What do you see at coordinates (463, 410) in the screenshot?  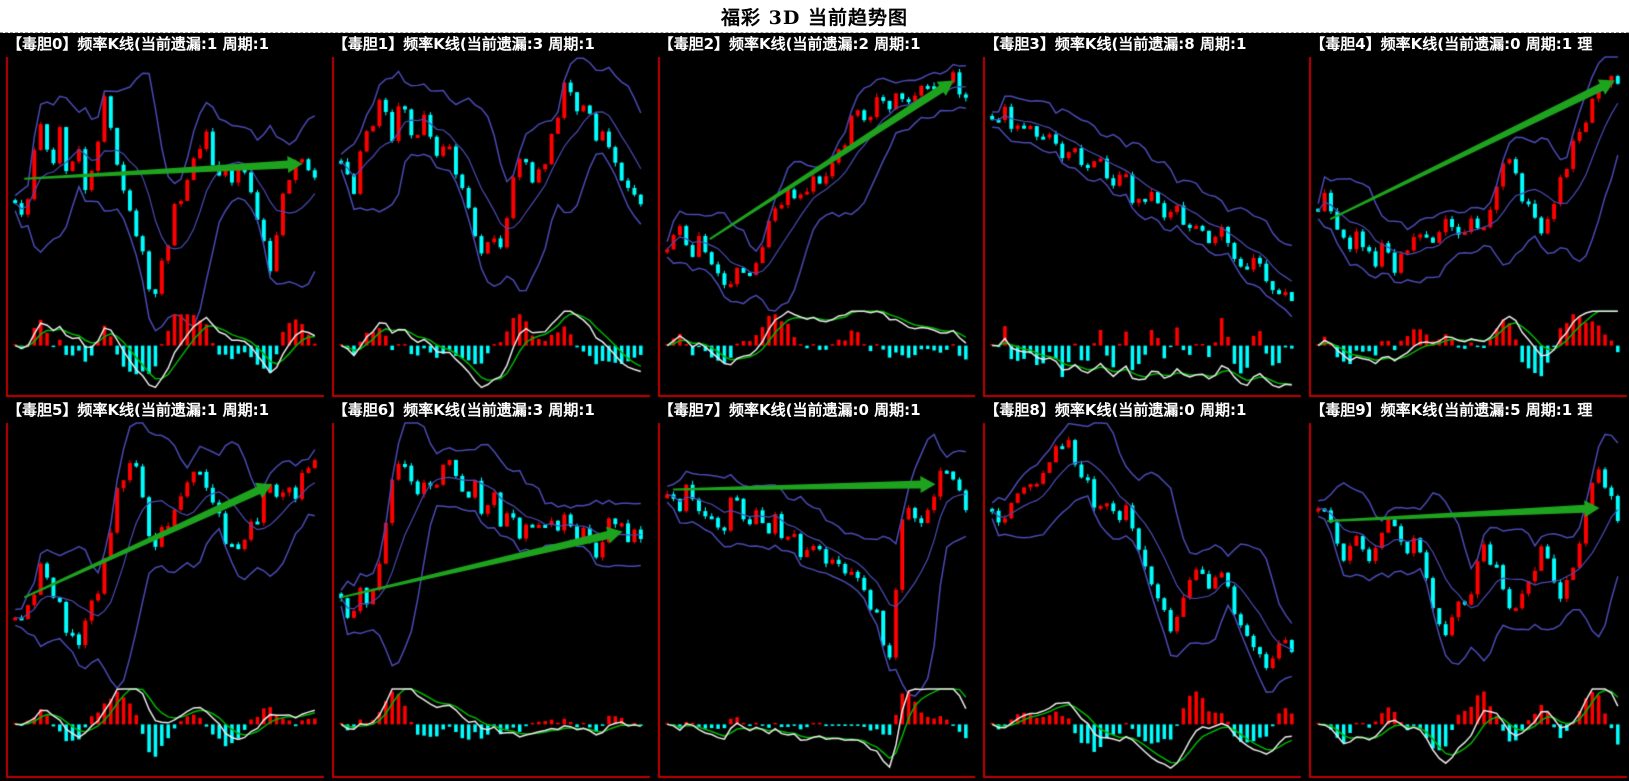 I see `panel-header: 【毒胆6】频率K线(当前遗漏:3 周期:1` at bounding box center [463, 410].